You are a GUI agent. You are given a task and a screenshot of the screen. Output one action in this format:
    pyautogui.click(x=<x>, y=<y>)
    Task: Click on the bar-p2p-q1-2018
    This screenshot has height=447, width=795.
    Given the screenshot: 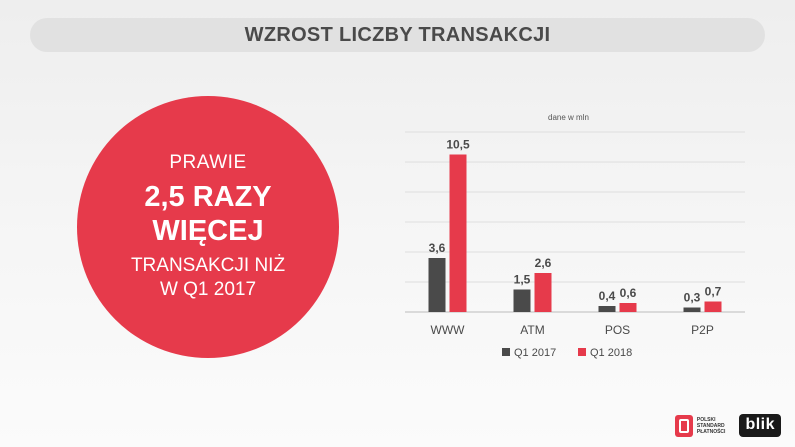 What is the action you would take?
    pyautogui.click(x=713, y=306)
    